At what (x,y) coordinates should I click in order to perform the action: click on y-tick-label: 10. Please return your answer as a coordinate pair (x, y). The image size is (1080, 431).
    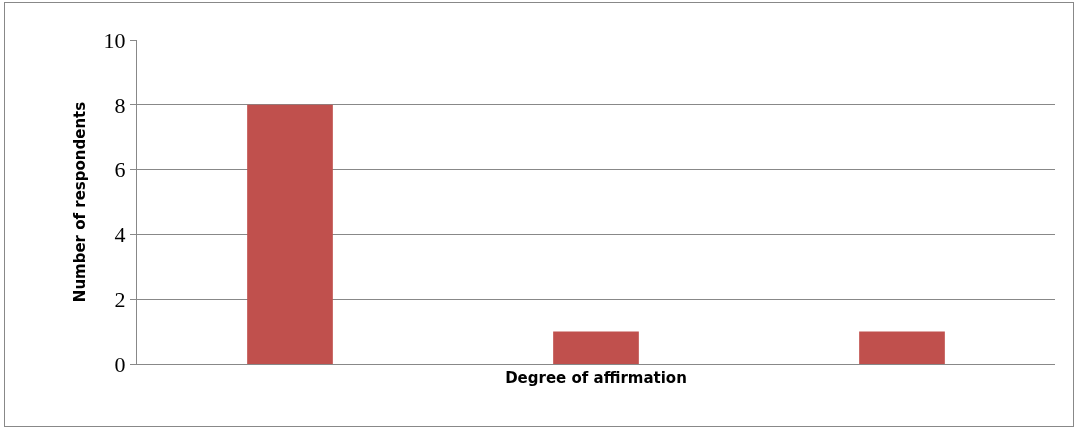
    Looking at the image, I should click on (114, 40).